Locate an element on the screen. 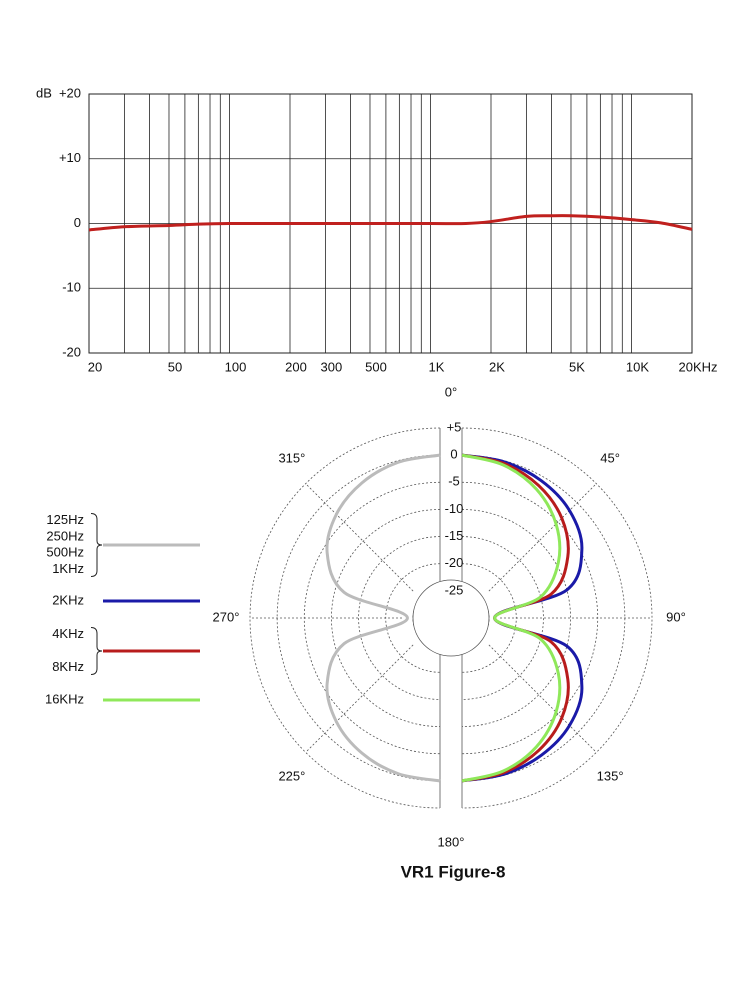 Image resolution: width=750 pixels, height=987 pixels. chart-title: VR1 Figure-8 is located at coordinates (453, 871).